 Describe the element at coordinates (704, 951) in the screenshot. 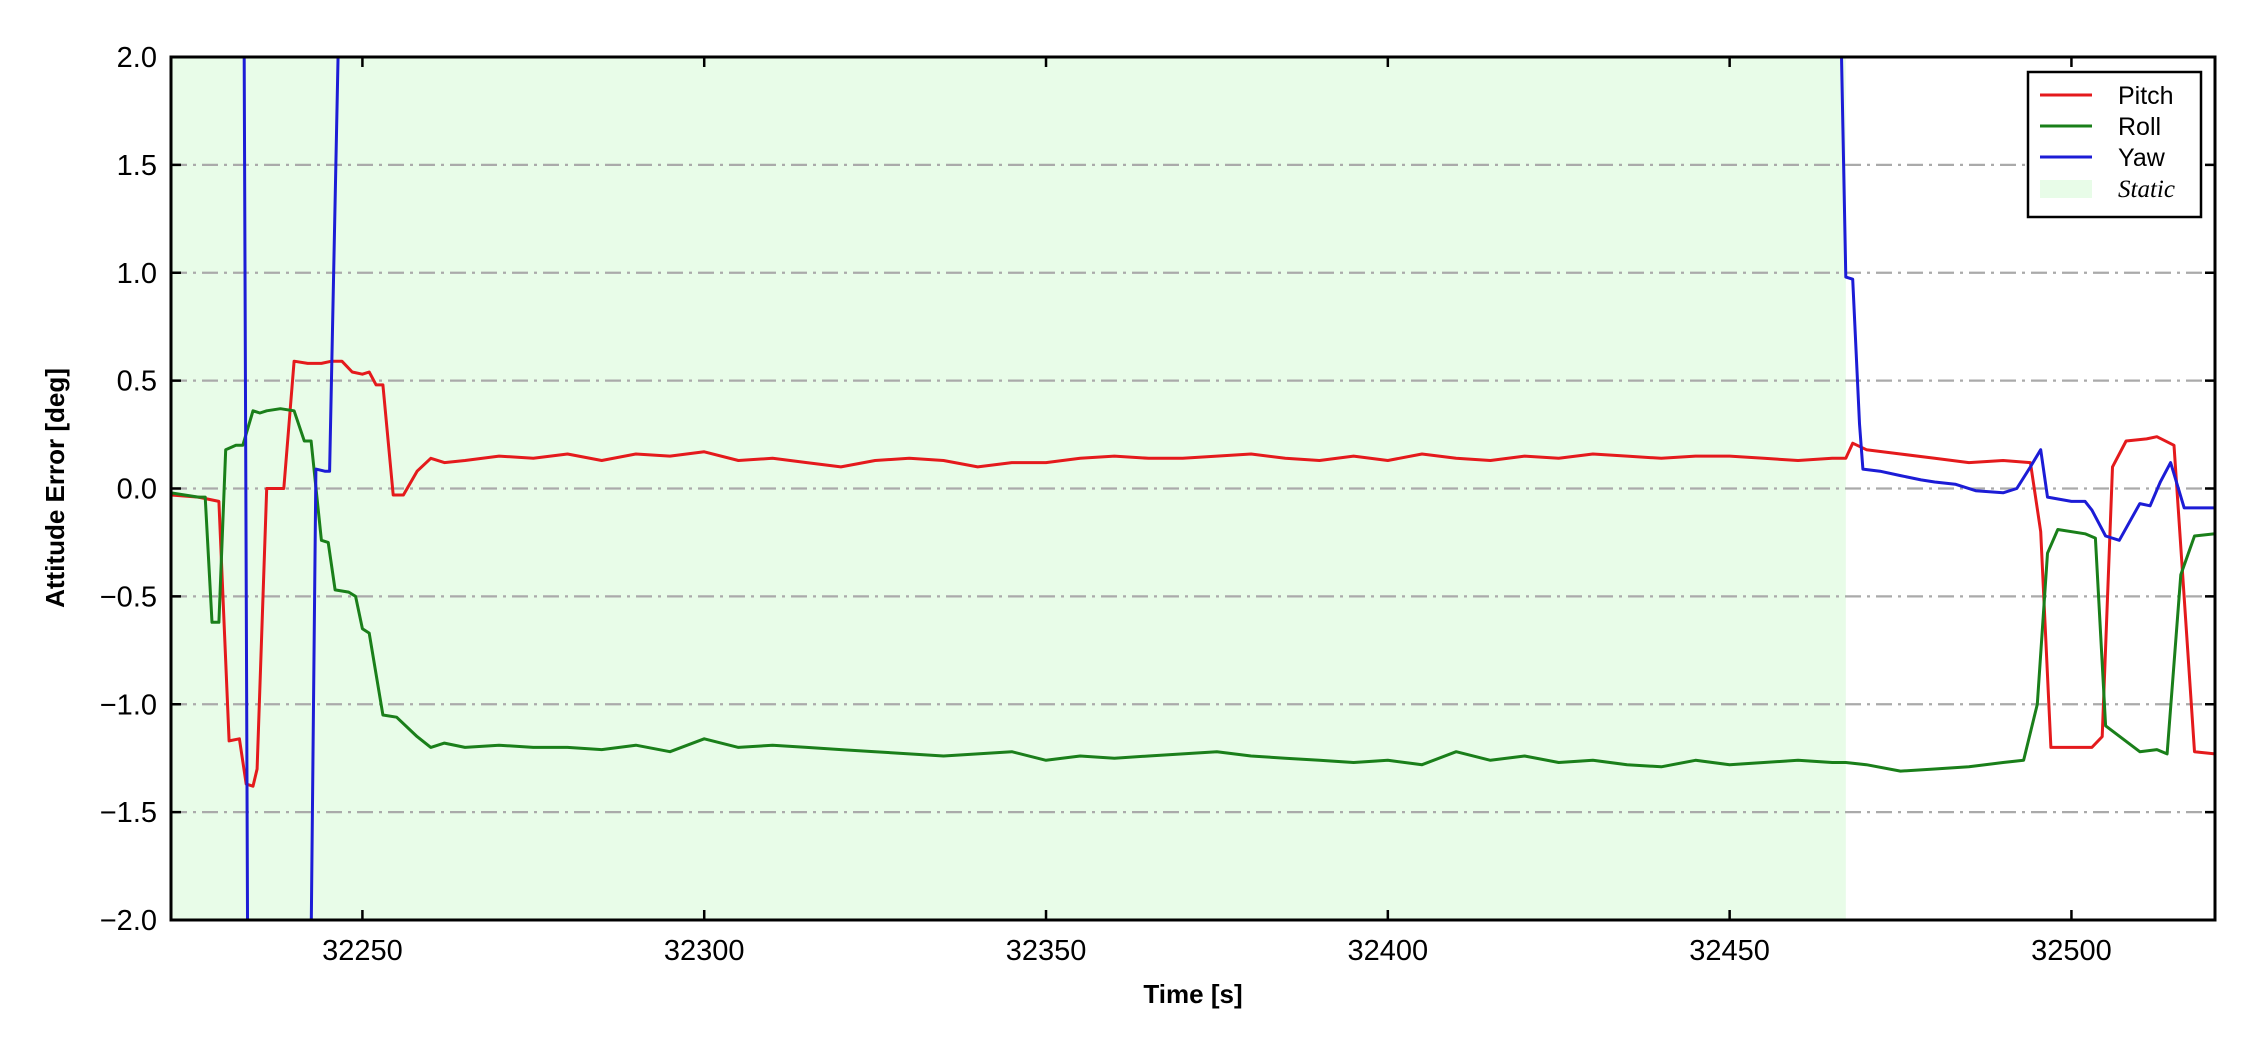

I see `x-tick-label: 32300` at that location.